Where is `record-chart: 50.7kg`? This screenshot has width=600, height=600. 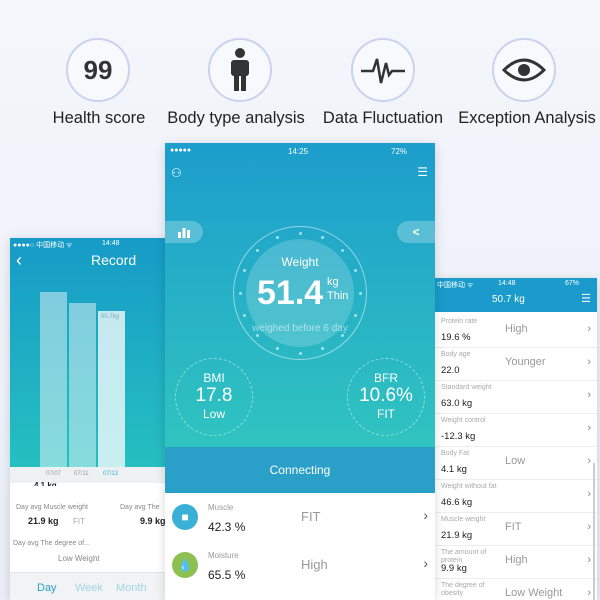
record-chart: 50.7kg is located at coordinates (89, 372).